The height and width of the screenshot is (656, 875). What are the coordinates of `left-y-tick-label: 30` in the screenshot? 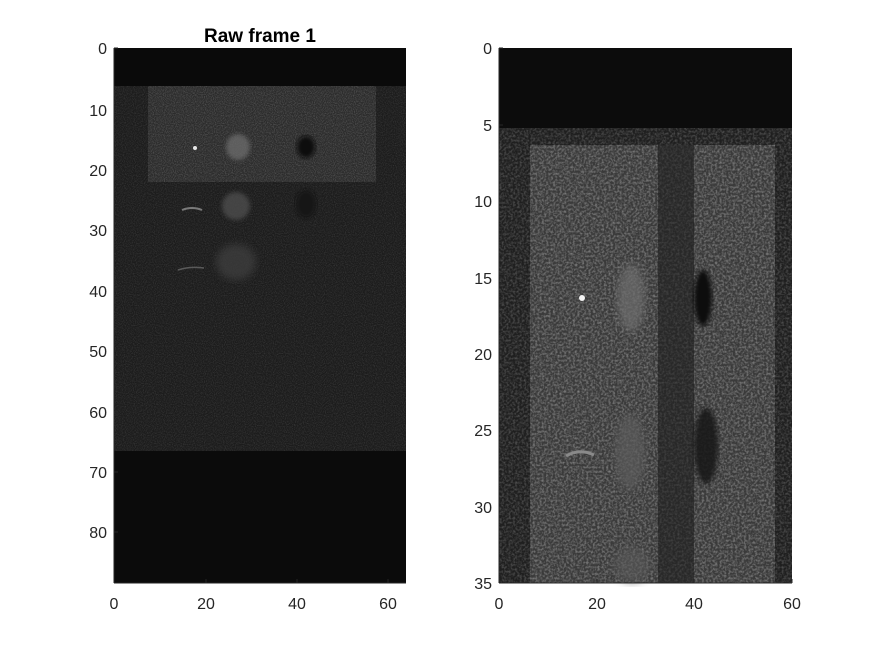 It's located at (98, 231).